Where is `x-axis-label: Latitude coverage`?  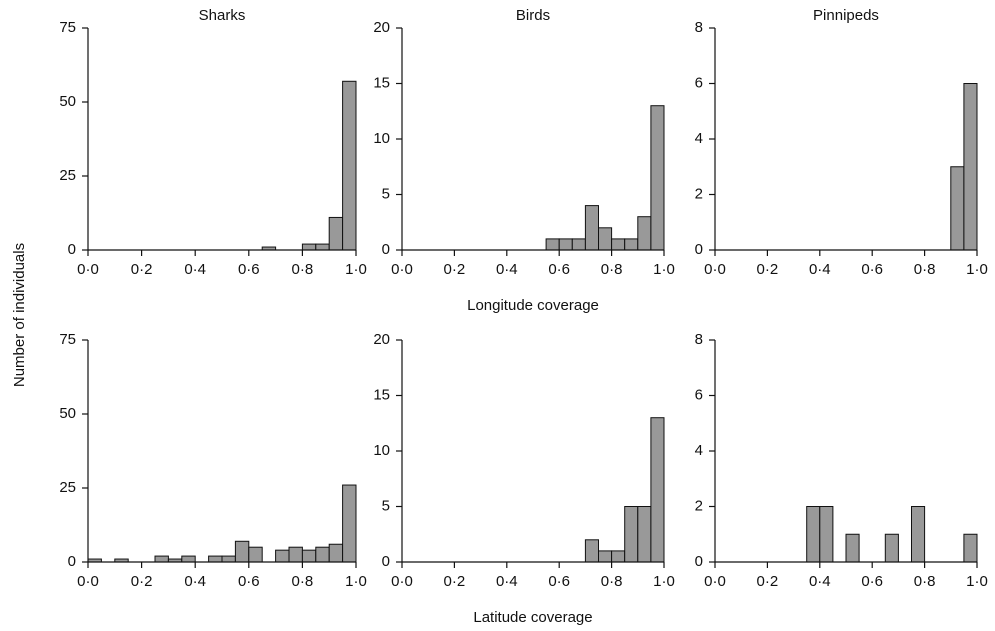 x-axis-label: Latitude coverage is located at coordinates (532, 617).